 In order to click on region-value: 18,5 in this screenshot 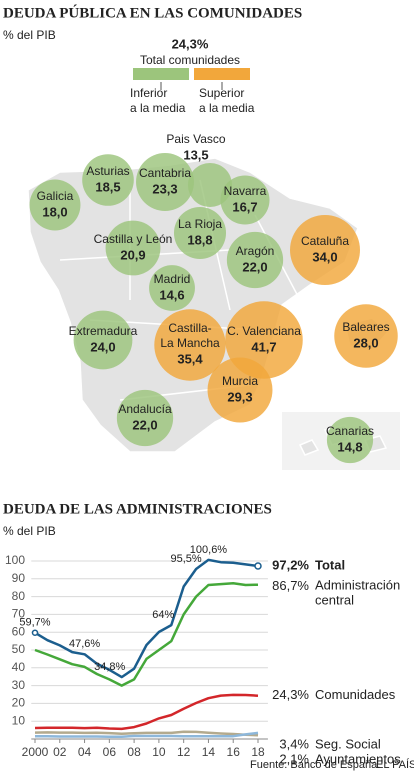, I will do `click(107, 186)`.